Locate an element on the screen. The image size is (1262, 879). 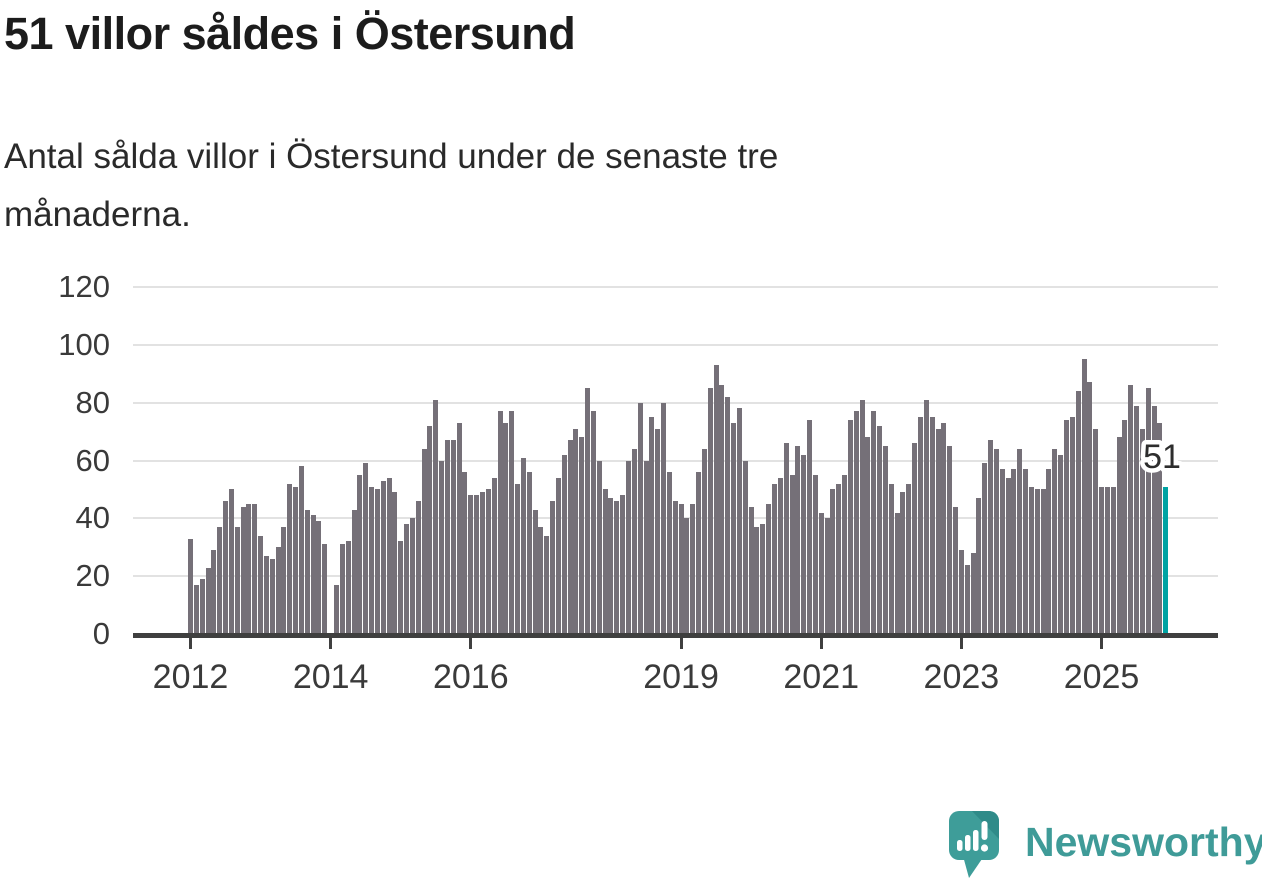
x-axis-tick-label: 2019 is located at coordinates (681, 677).